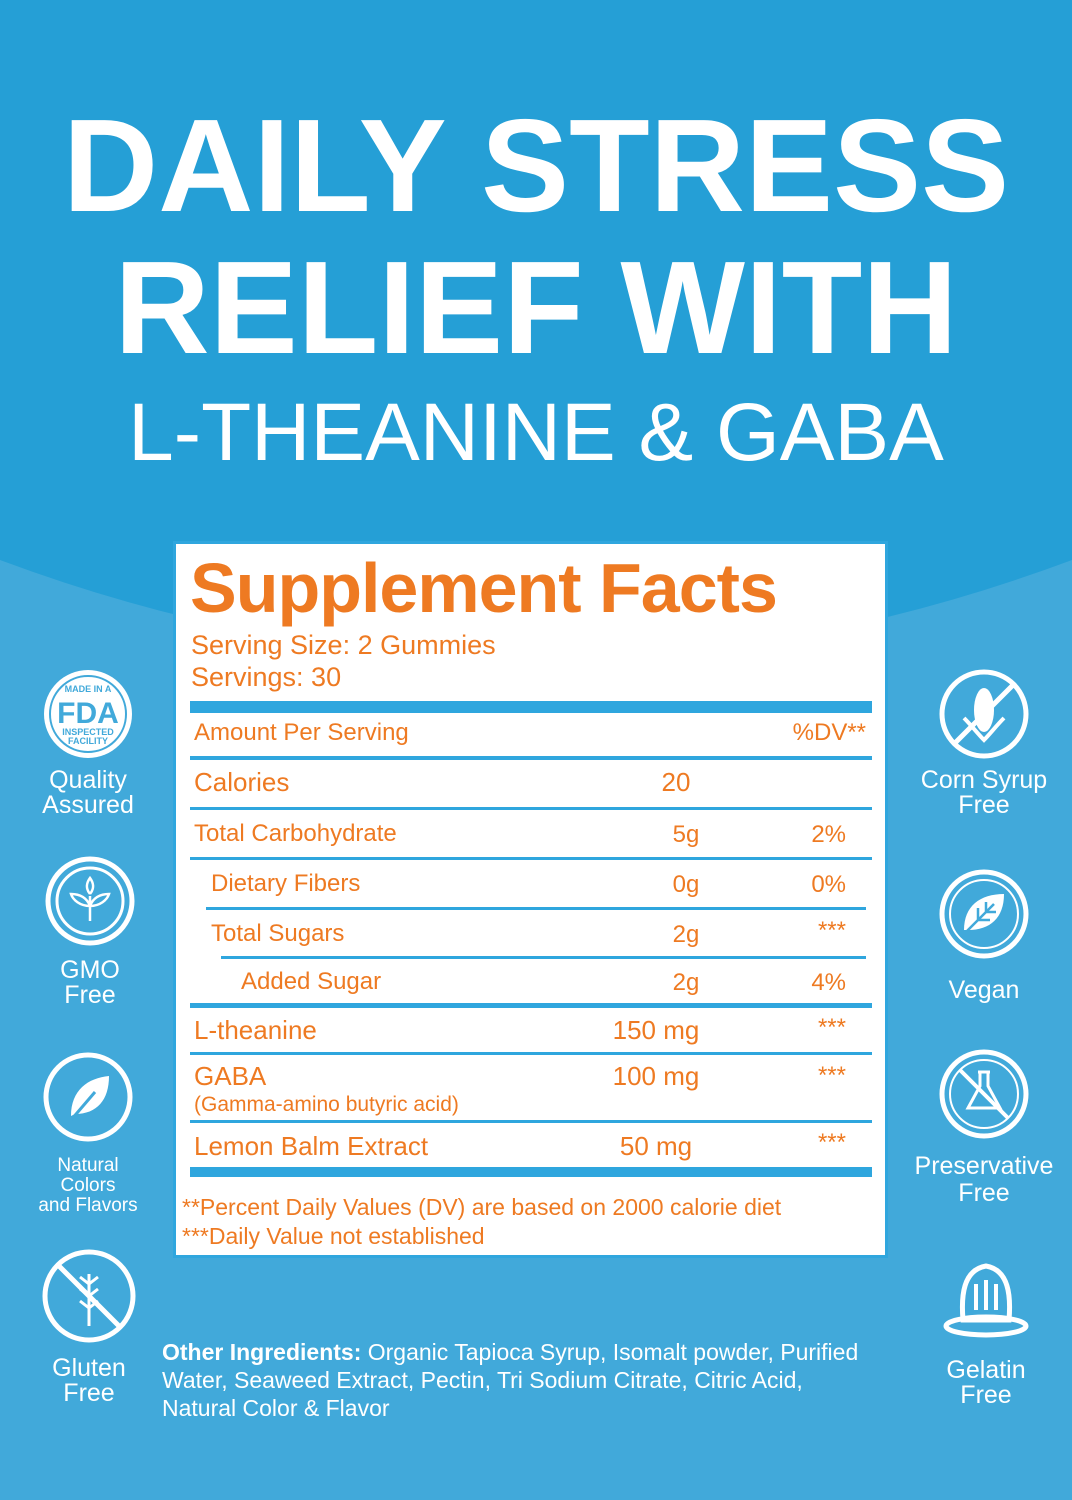 The height and width of the screenshot is (1500, 1072). Describe the element at coordinates (676, 782) in the screenshot. I see `row-amount: 20` at that location.